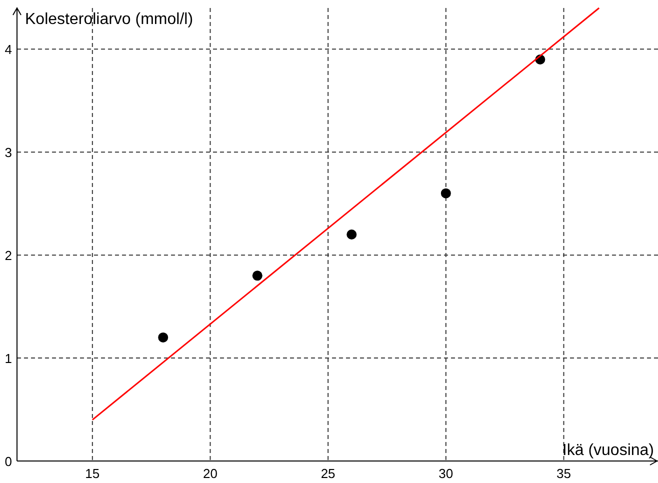  Describe the element at coordinates (92, 473) in the screenshot. I see `x-tick-label: 15` at that location.